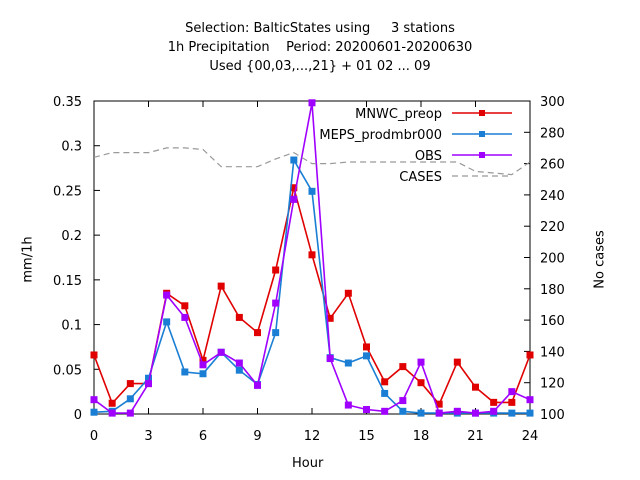 This screenshot has height=480, width=640. I want to click on y-tick-label: 0.05, so click(67, 370).